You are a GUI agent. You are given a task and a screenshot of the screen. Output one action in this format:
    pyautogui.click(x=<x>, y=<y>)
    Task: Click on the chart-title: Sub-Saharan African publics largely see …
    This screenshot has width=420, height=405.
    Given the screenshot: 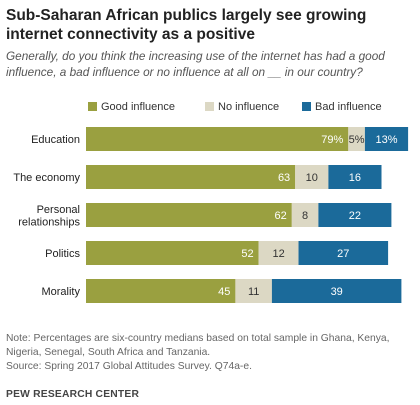 What is the action you would take?
    pyautogui.click(x=186, y=25)
    